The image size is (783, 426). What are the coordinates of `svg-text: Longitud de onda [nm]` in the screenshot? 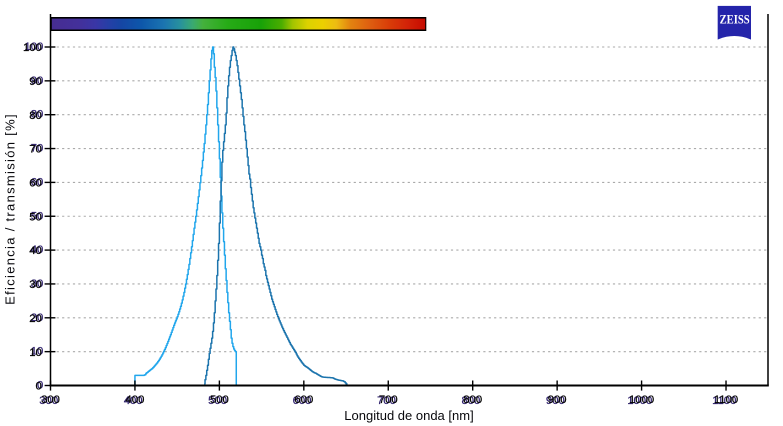 It's located at (408, 415).